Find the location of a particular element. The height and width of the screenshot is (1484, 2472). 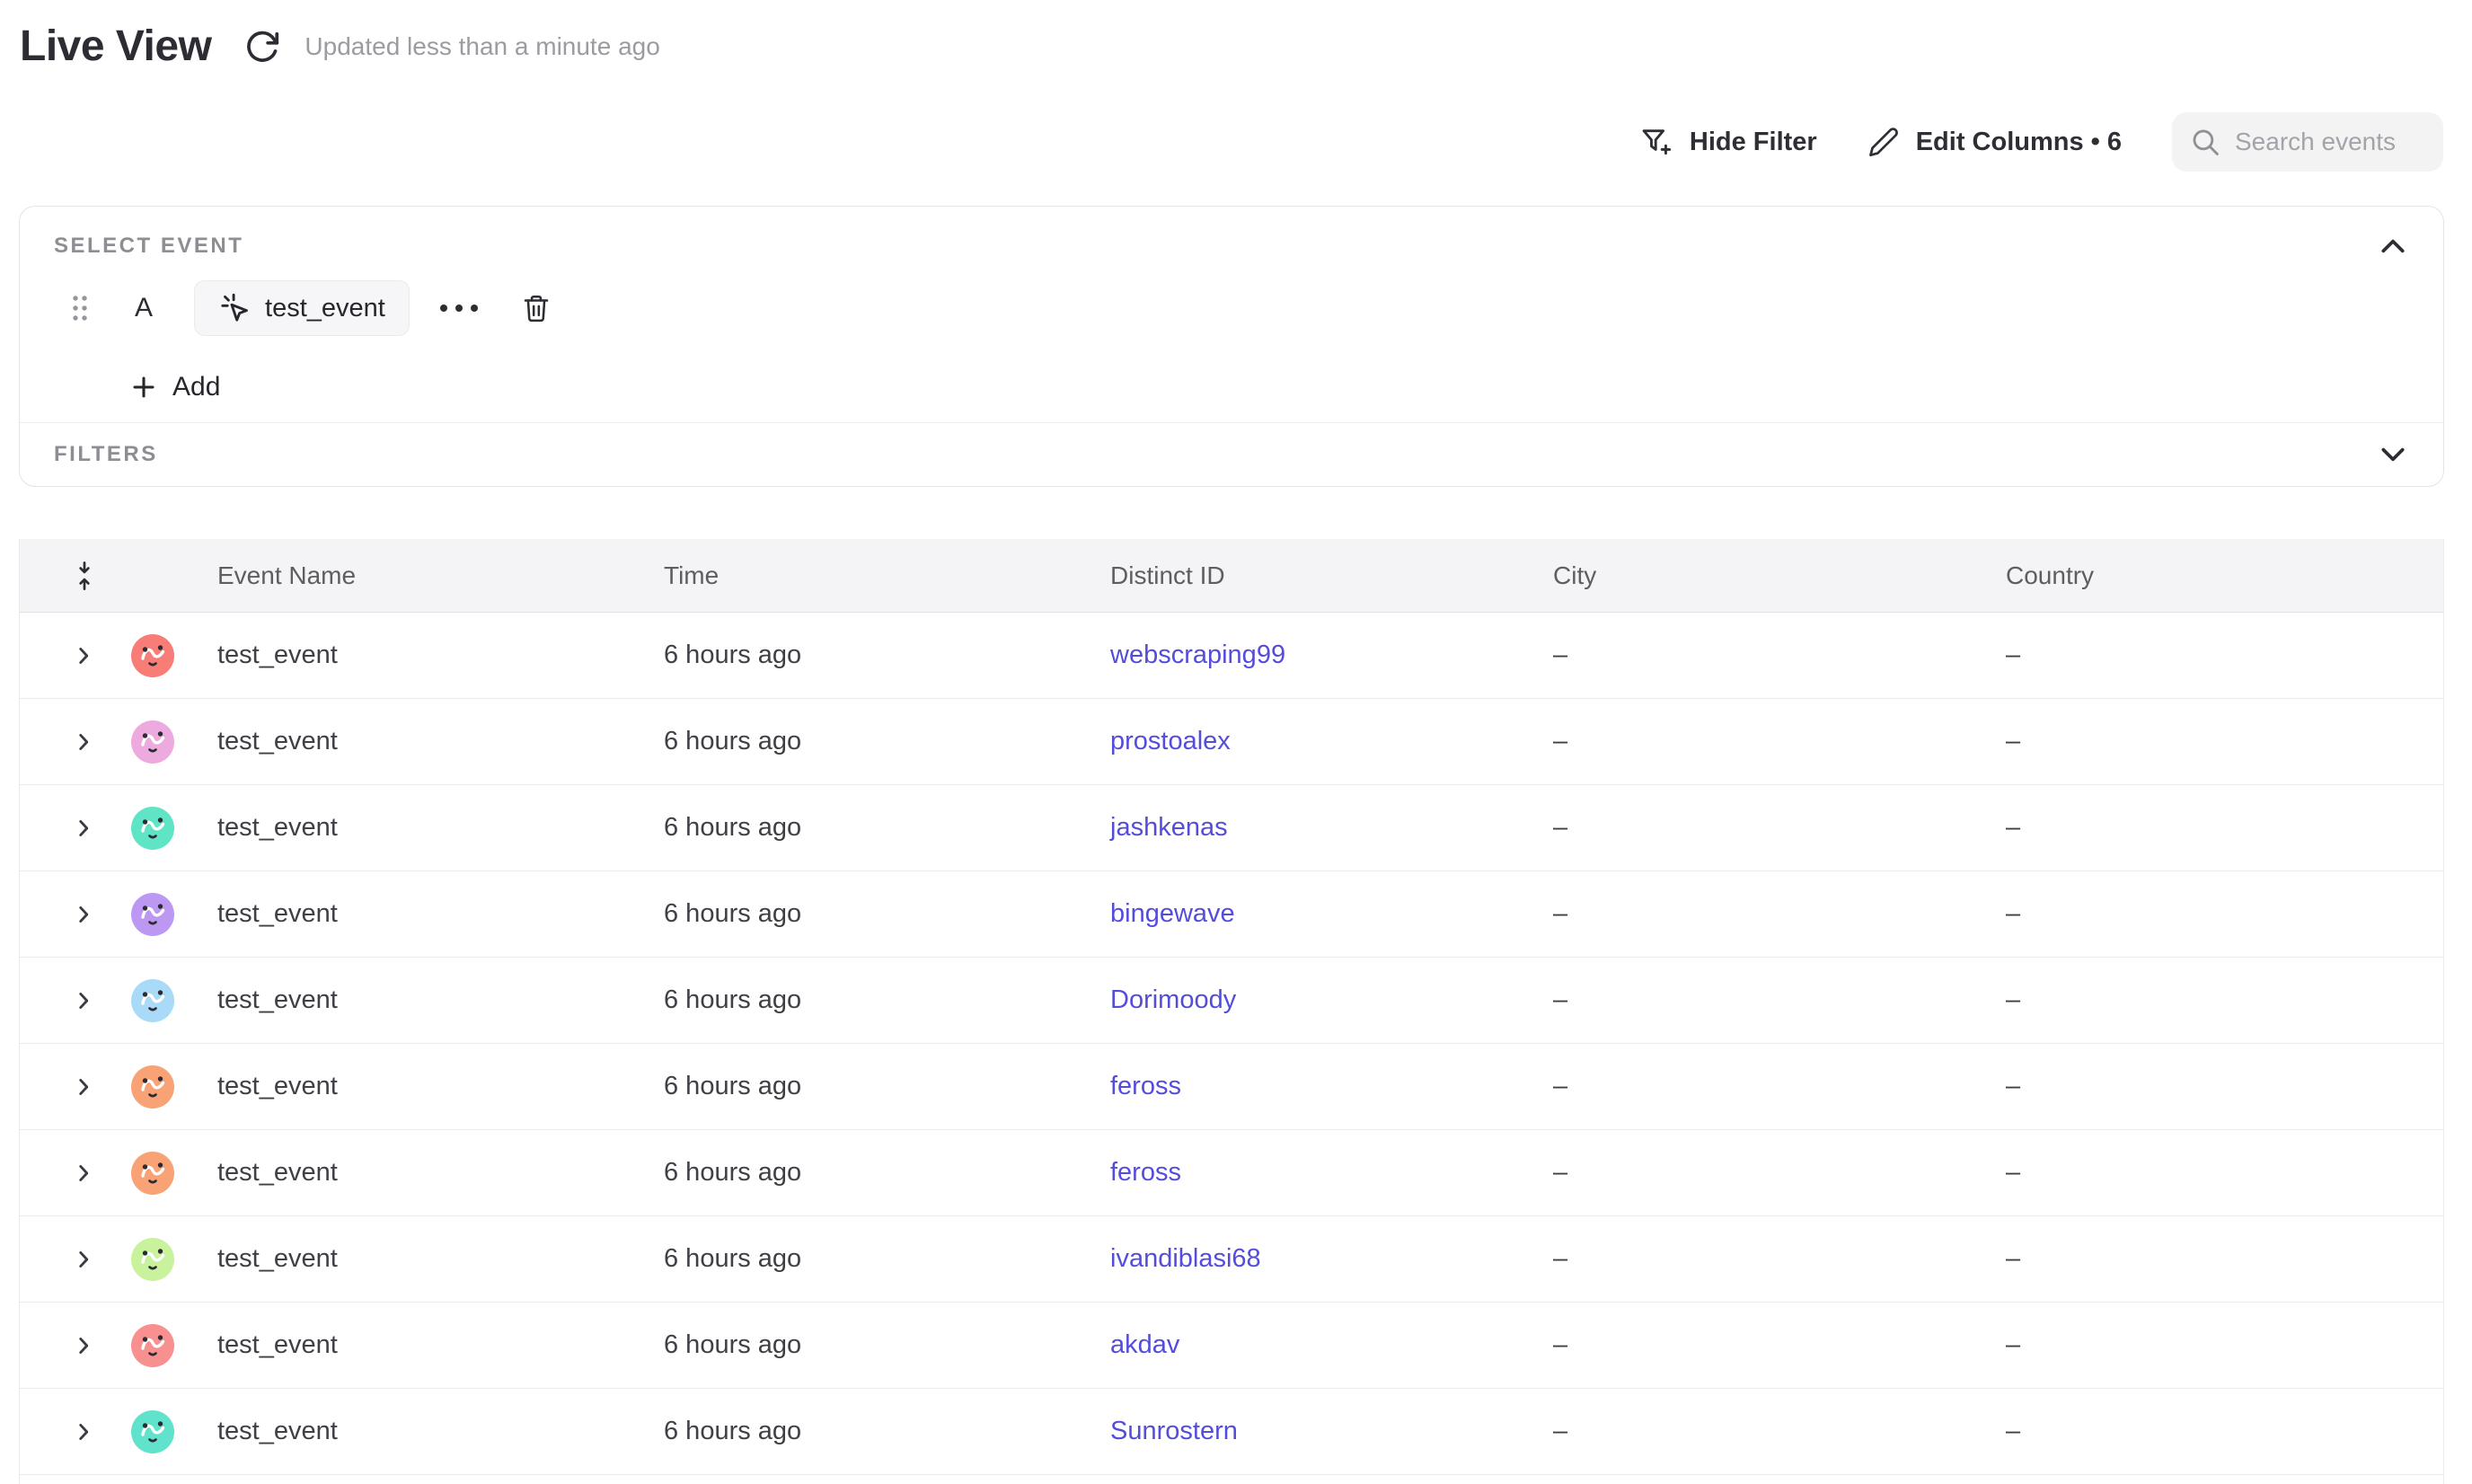

pin-column-button is located at coordinates (119, 576).